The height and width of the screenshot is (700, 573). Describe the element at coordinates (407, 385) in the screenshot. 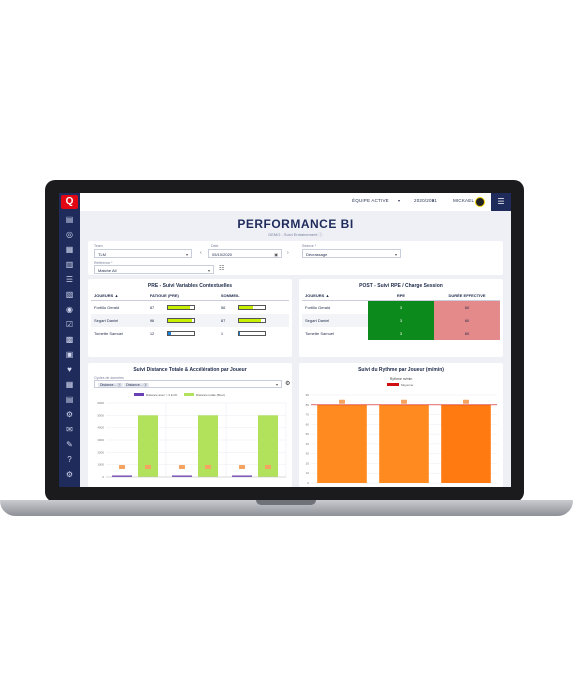

I see `legend-label: Moyenne` at that location.